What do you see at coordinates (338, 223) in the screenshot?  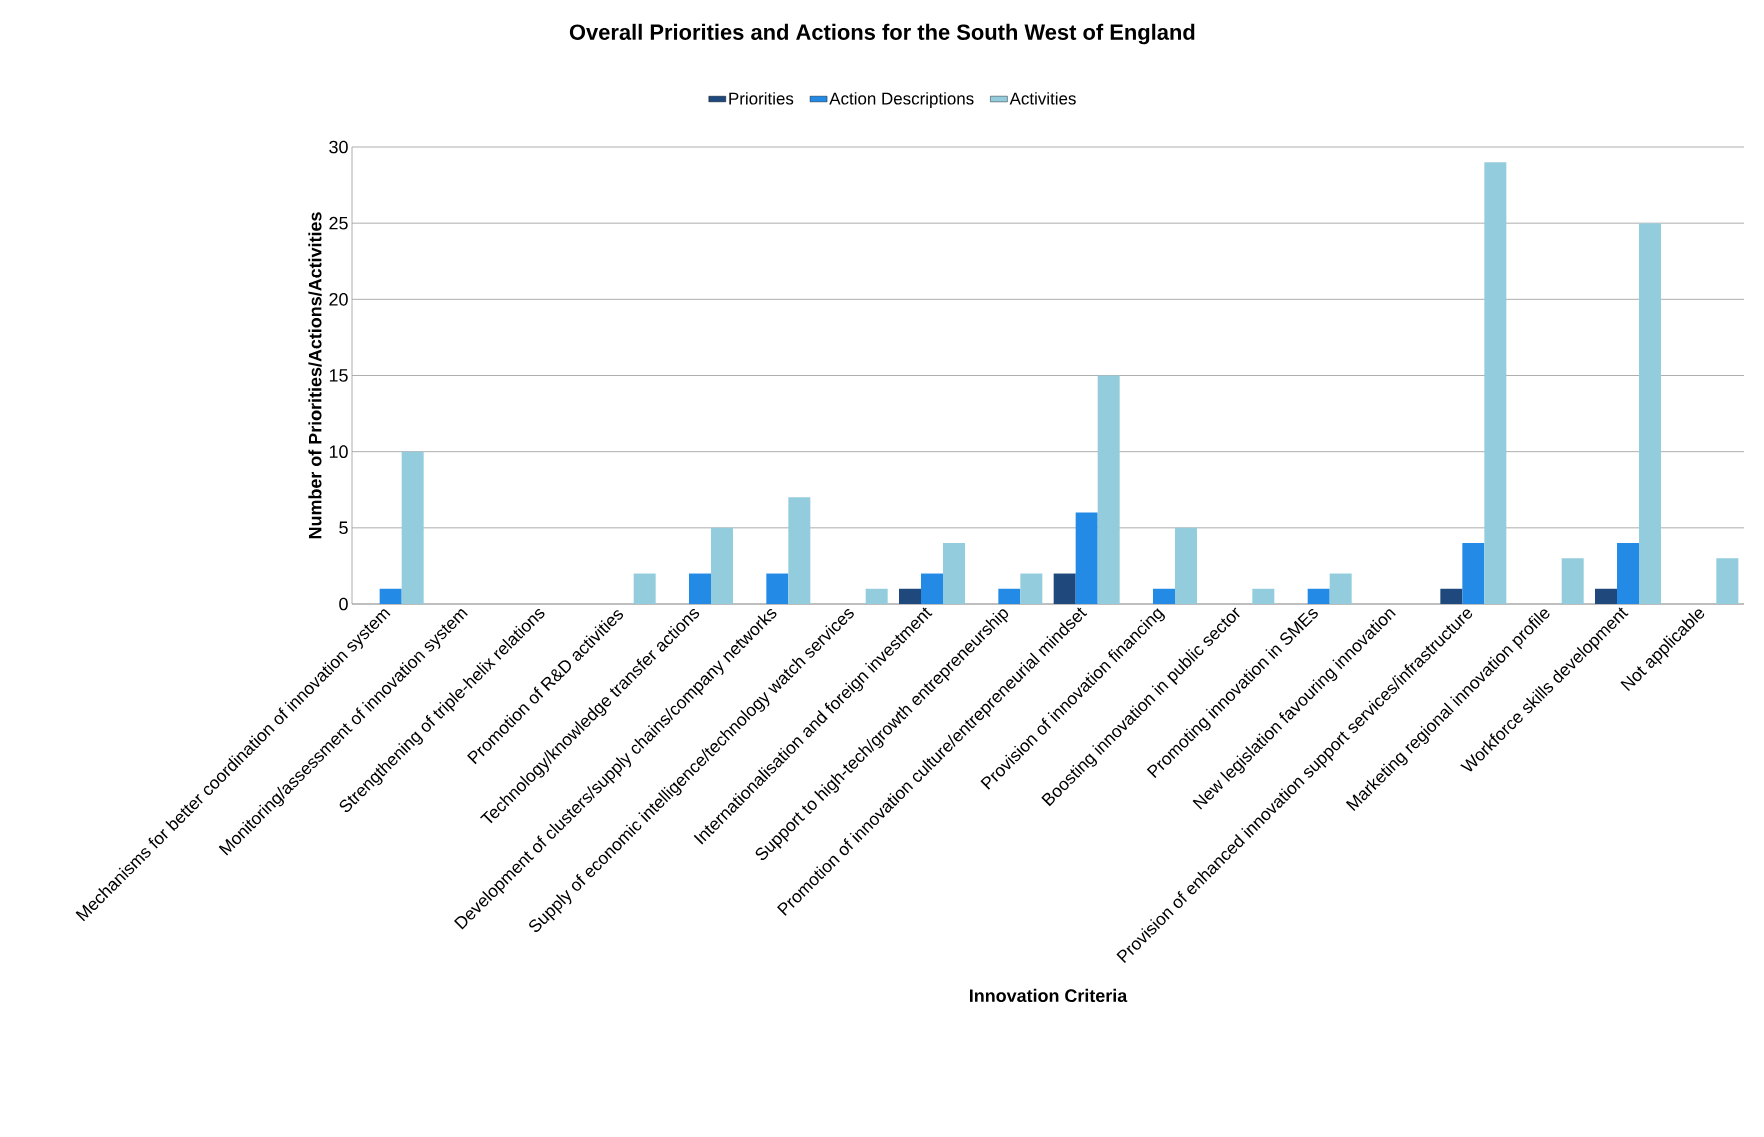 I see `y-tick-label: 25` at bounding box center [338, 223].